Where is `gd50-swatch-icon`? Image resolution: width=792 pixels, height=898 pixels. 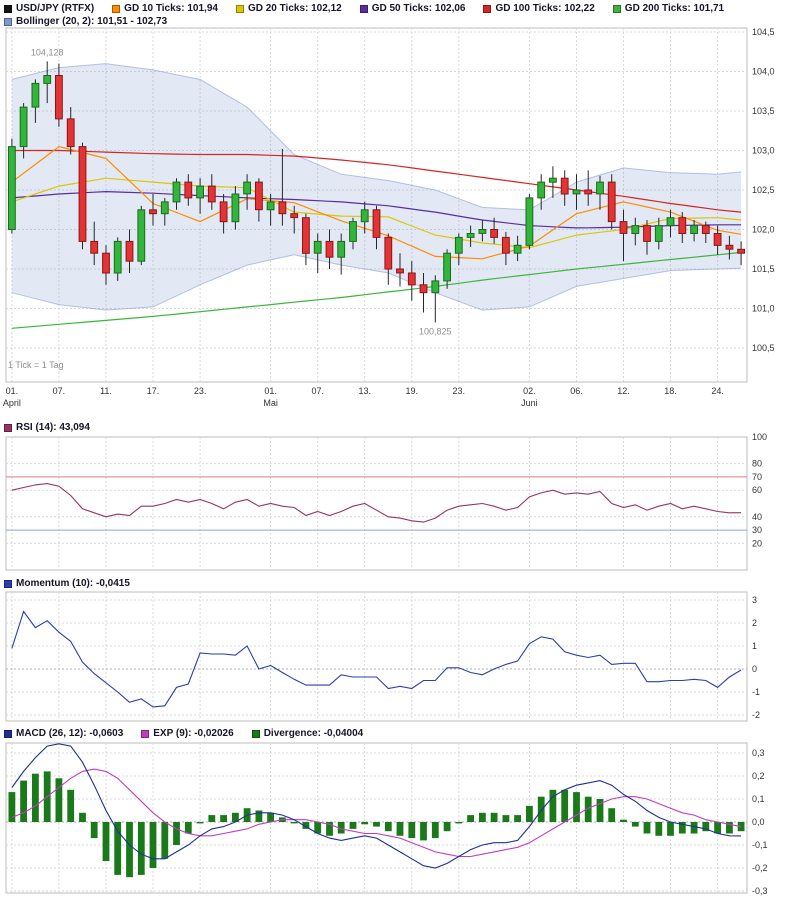
gd50-swatch-icon is located at coordinates (363, 8).